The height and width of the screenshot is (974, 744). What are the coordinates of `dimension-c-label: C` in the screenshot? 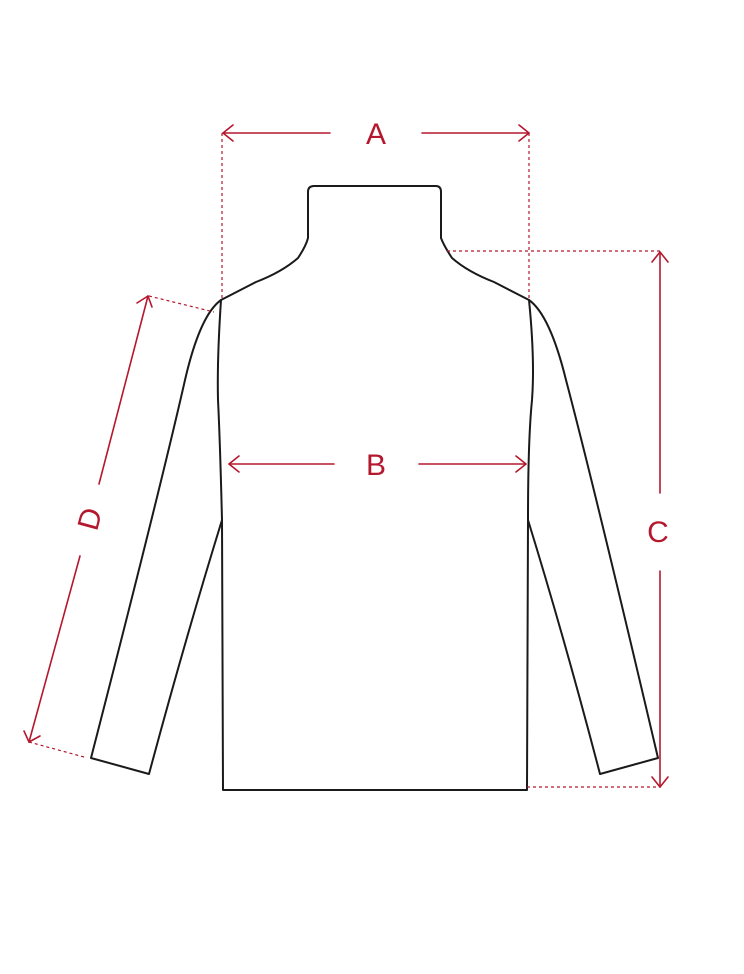 It's located at (658, 532).